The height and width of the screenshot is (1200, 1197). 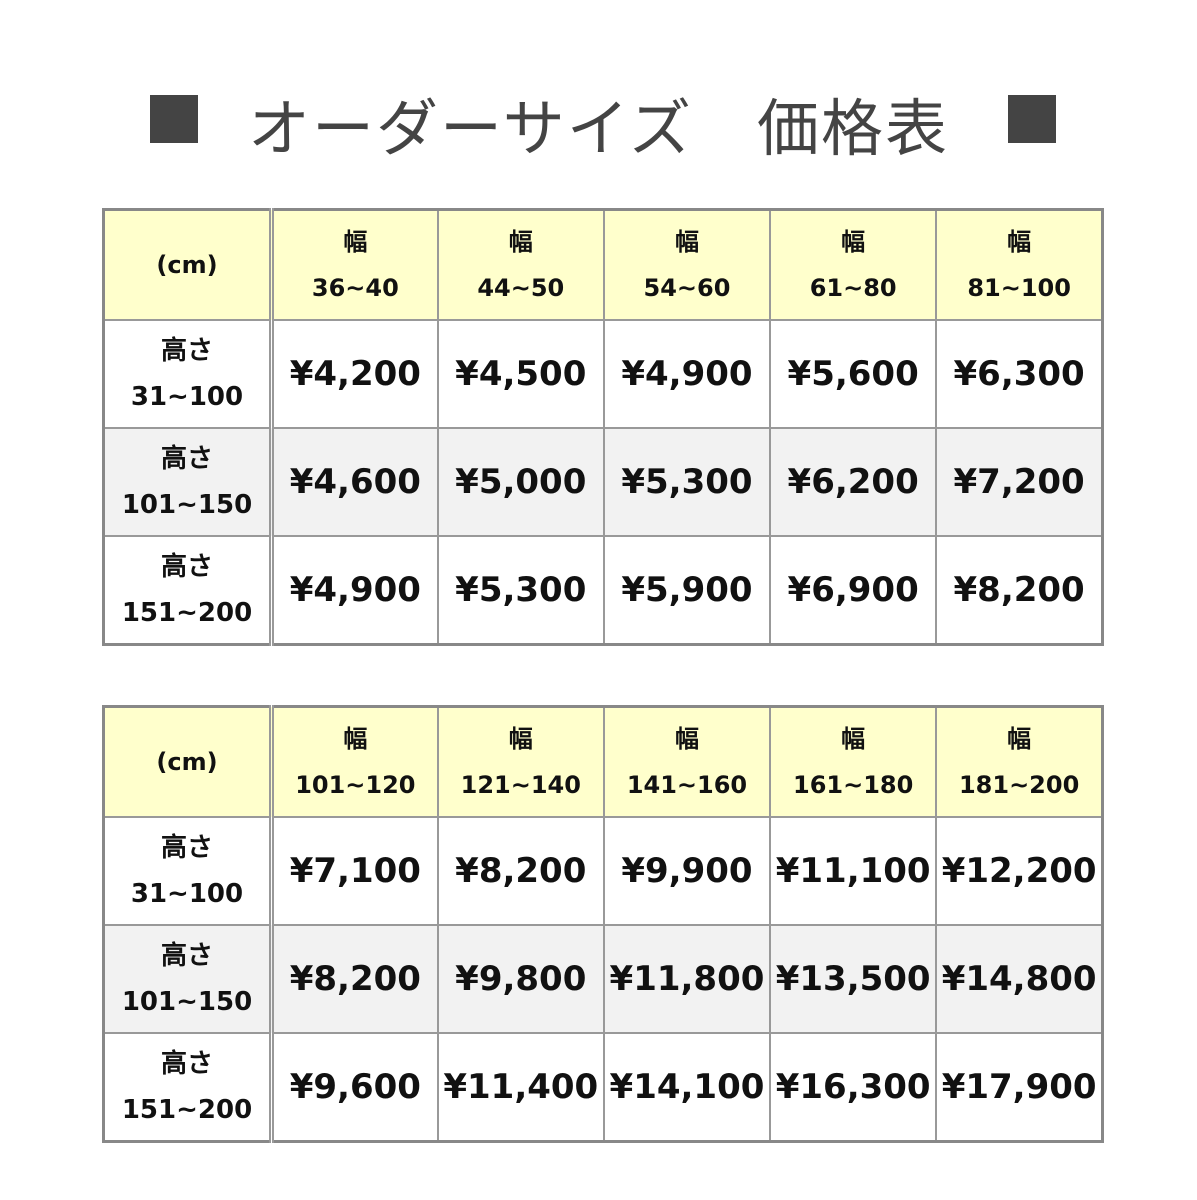 What do you see at coordinates (687, 1087) in the screenshot?
I see `price-cell: ¥14,100` at bounding box center [687, 1087].